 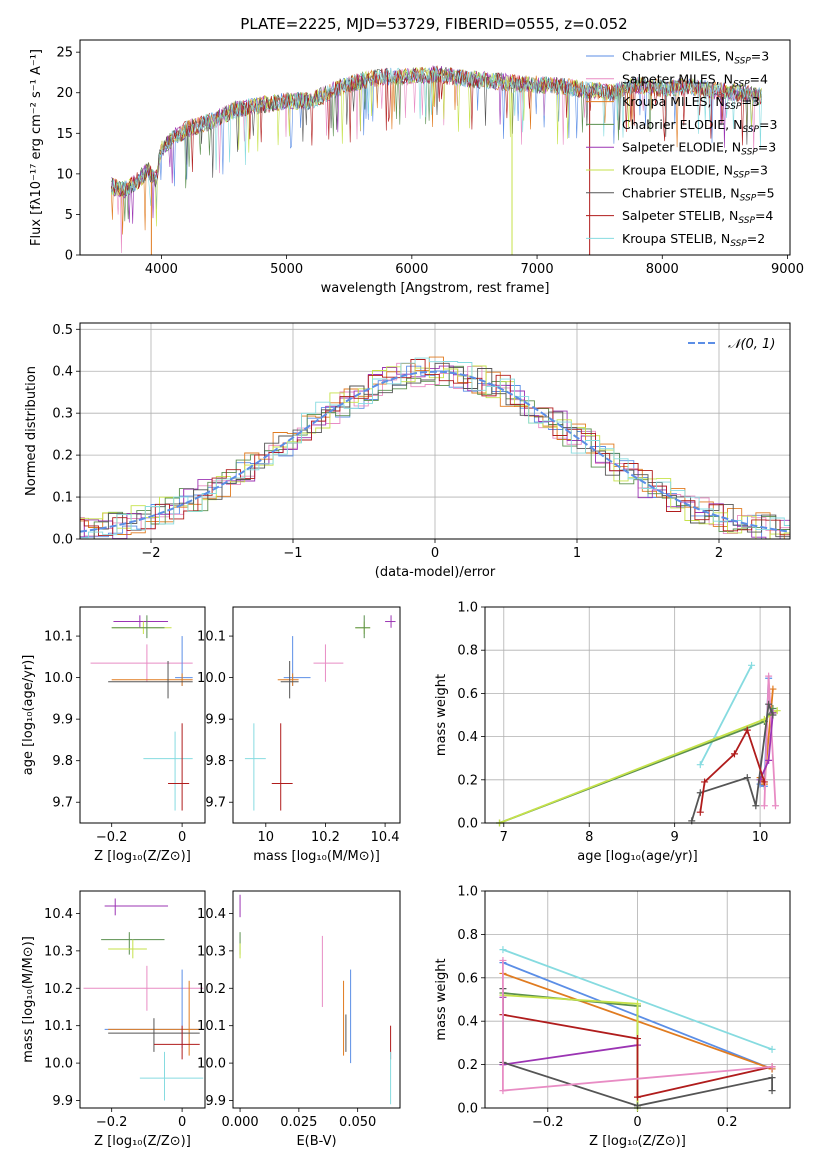 What do you see at coordinates (28, 715) in the screenshot?
I see `y-axis-label: age [log₁₀(age/yr)]` at bounding box center [28, 715].